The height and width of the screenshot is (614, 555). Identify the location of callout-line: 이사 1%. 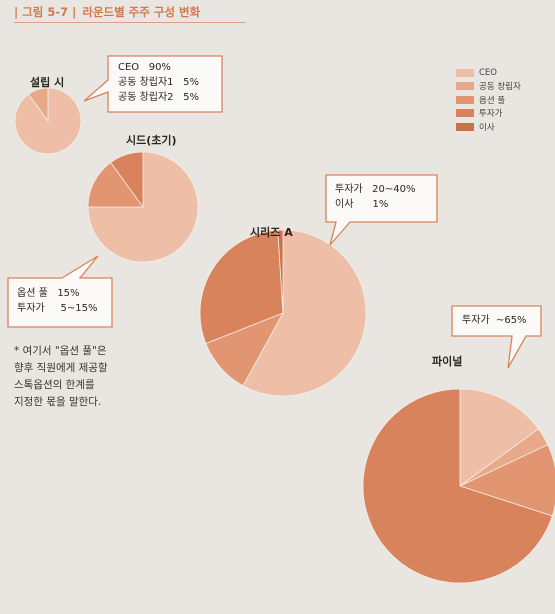
(362, 204).